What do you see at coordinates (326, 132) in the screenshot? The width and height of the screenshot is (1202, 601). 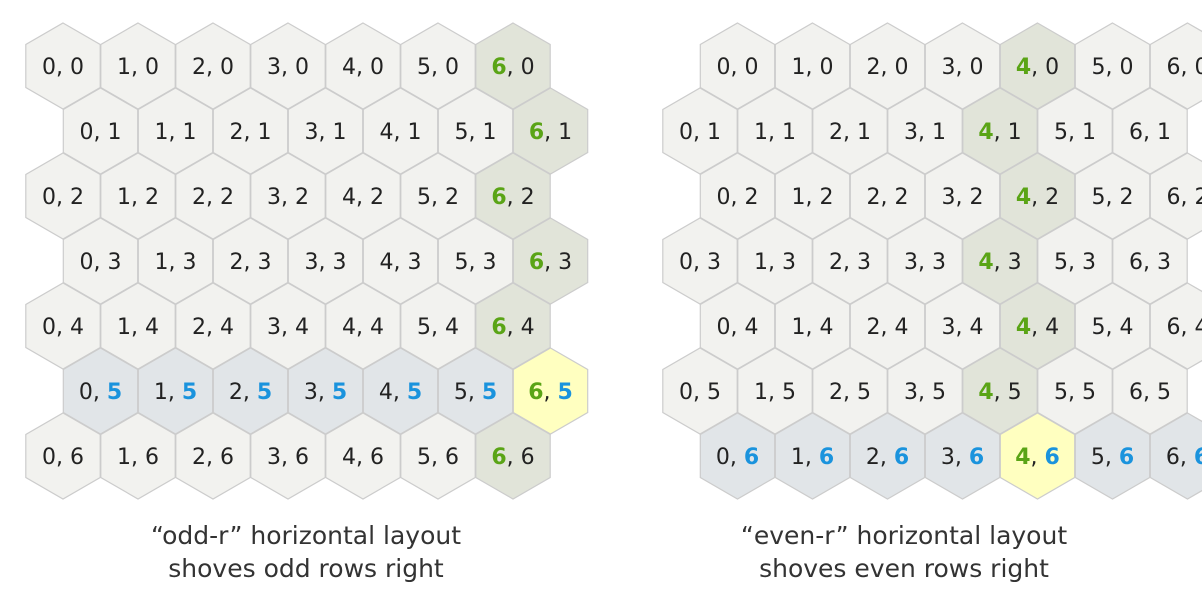 I see `hex-cell-label-3-1: 3, 1` at bounding box center [326, 132].